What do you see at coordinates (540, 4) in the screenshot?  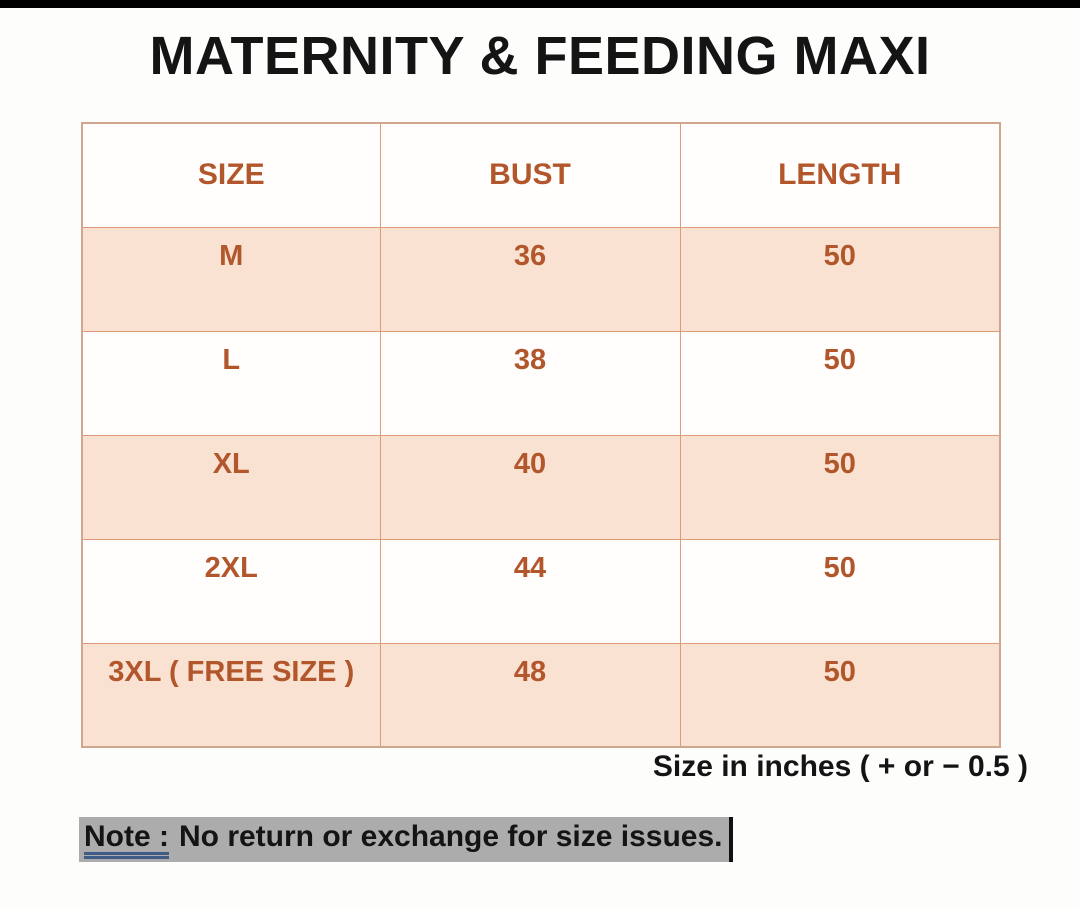 I see `top-strip` at bounding box center [540, 4].